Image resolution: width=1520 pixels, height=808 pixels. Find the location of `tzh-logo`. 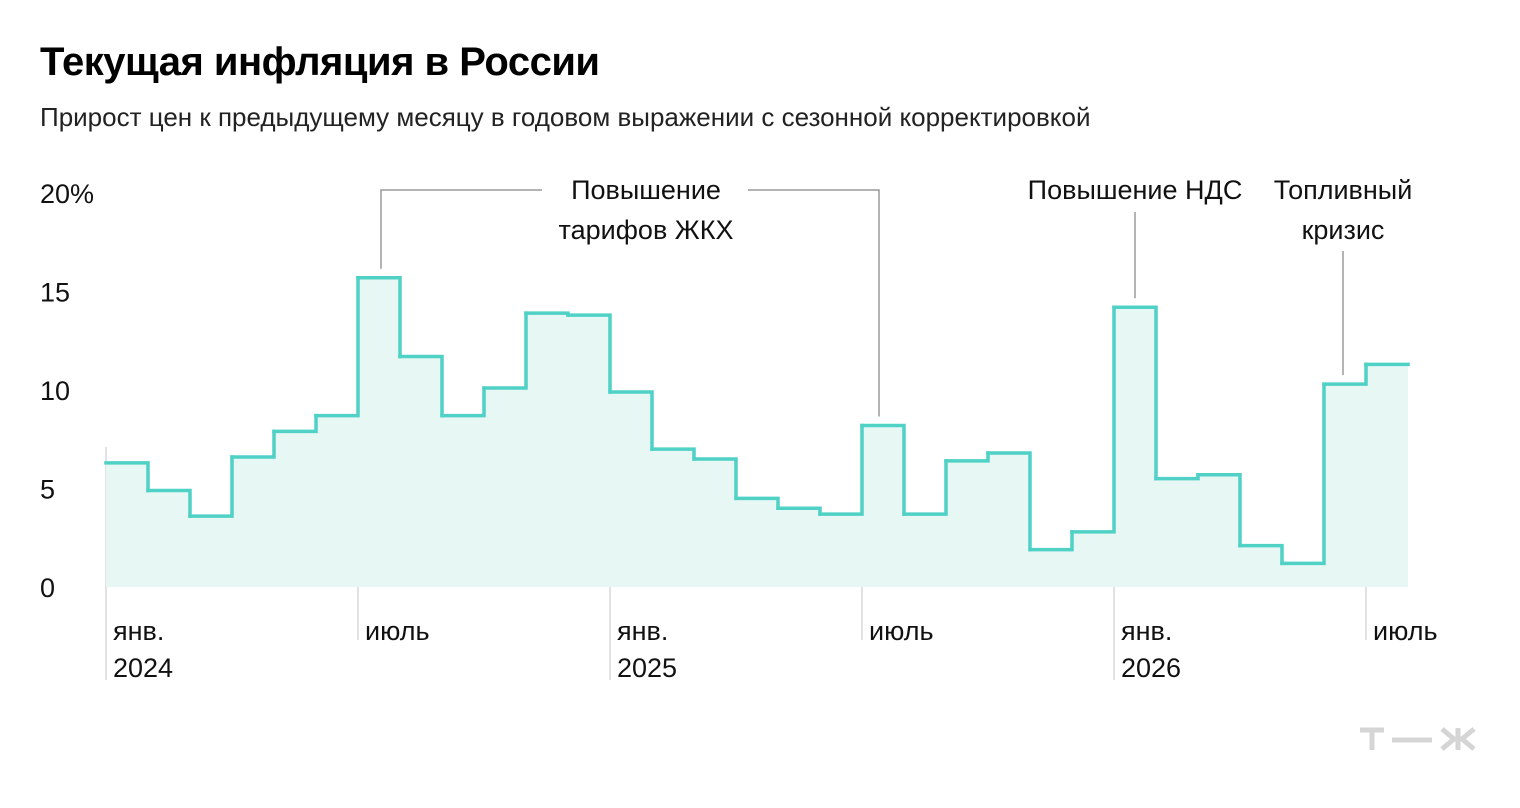

tzh-logo is located at coordinates (1420, 741).